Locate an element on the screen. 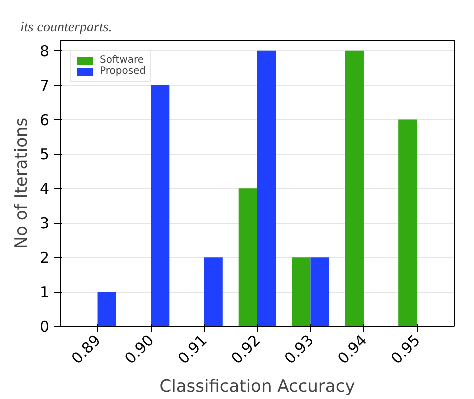 This screenshot has height=399, width=474. y-tick-label: 6 is located at coordinates (45, 120).